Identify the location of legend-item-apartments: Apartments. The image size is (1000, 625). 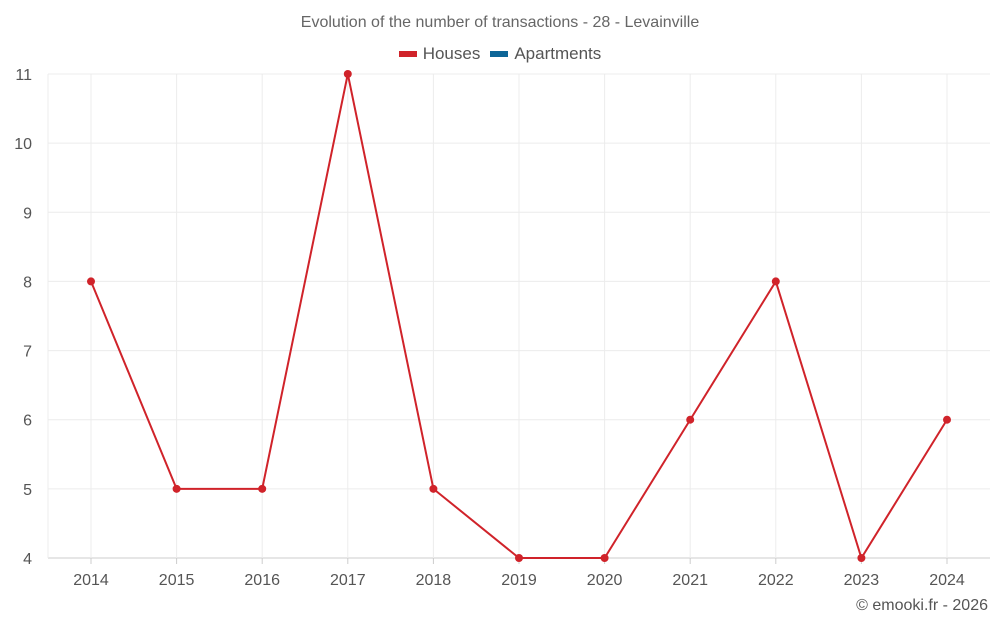
(545, 54).